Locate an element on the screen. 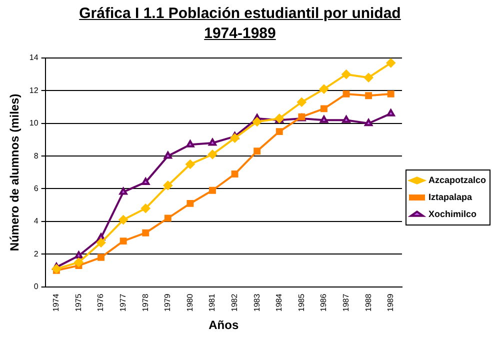 The width and height of the screenshot is (502, 341). x-tick-label: 1975 is located at coordinates (78, 302).